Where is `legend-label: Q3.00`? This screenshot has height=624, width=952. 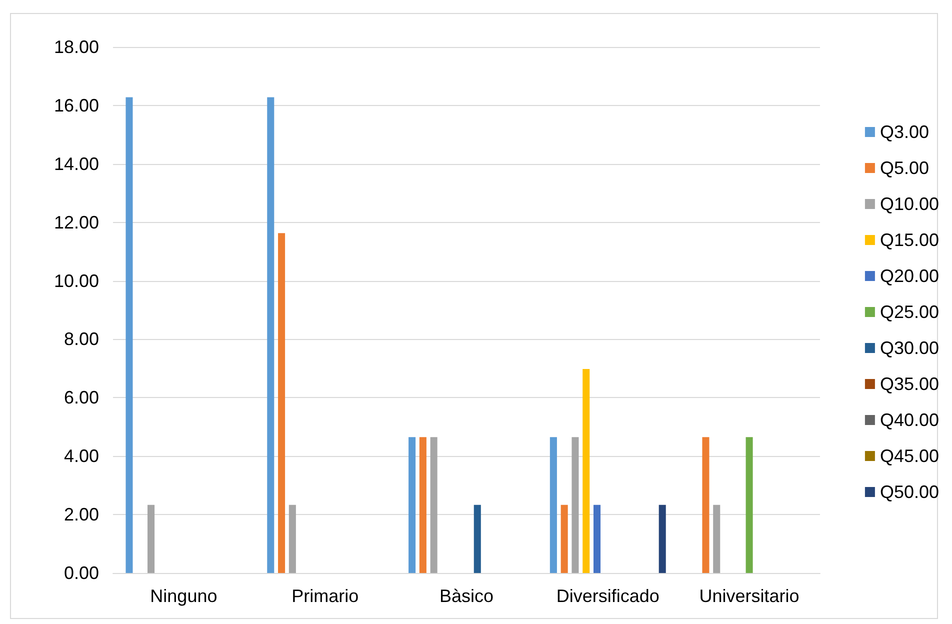
legend-label: Q3.00 is located at coordinates (904, 132).